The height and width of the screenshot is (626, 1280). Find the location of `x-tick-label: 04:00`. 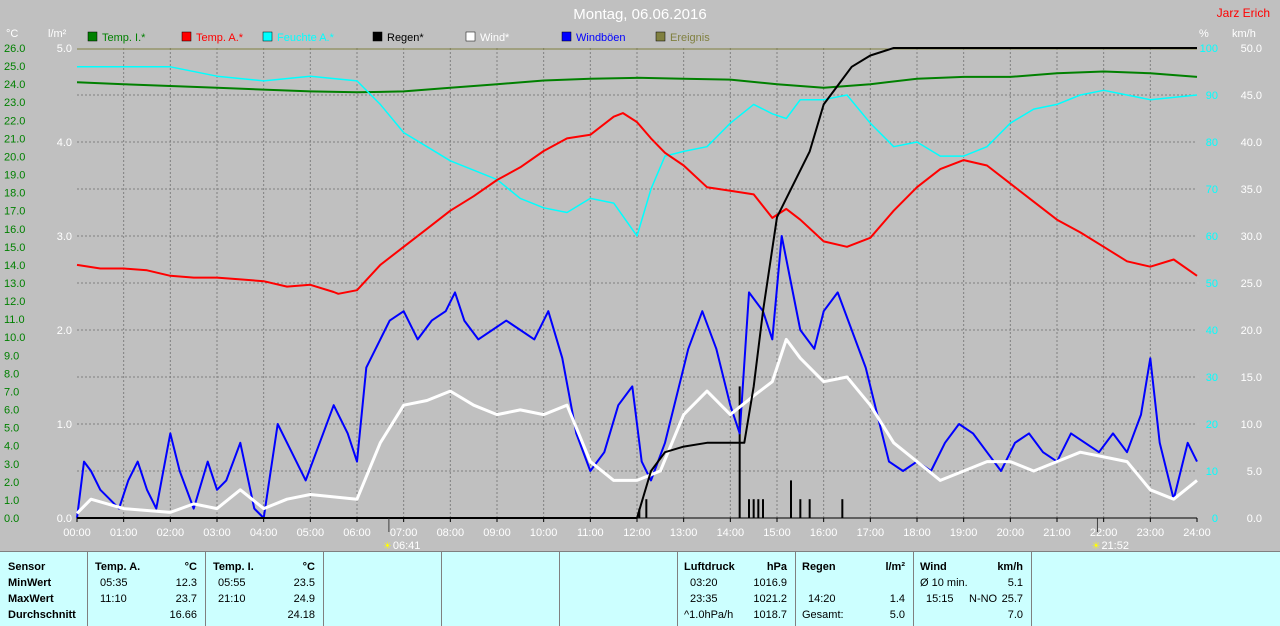

x-tick-label: 04:00 is located at coordinates (264, 533).